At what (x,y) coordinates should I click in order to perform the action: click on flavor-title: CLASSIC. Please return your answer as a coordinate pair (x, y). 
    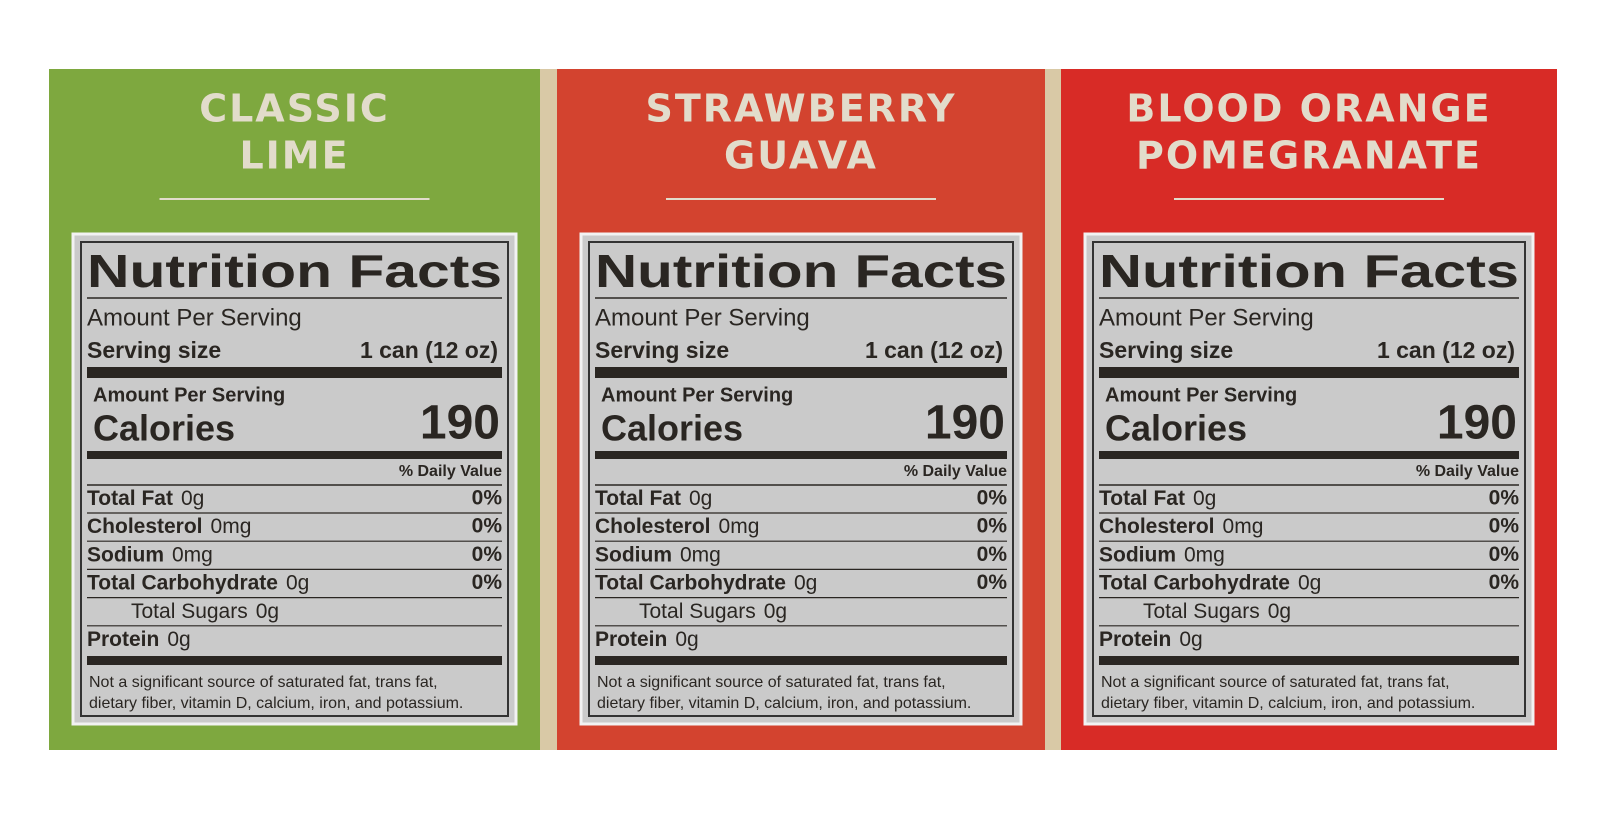
    Looking at the image, I should click on (294, 109).